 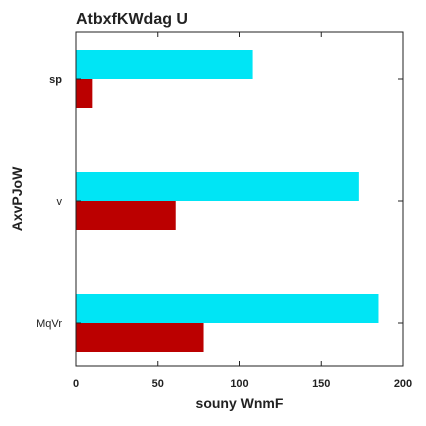 What do you see at coordinates (60, 202) in the screenshot?
I see `y-tick-label: v` at bounding box center [60, 202].